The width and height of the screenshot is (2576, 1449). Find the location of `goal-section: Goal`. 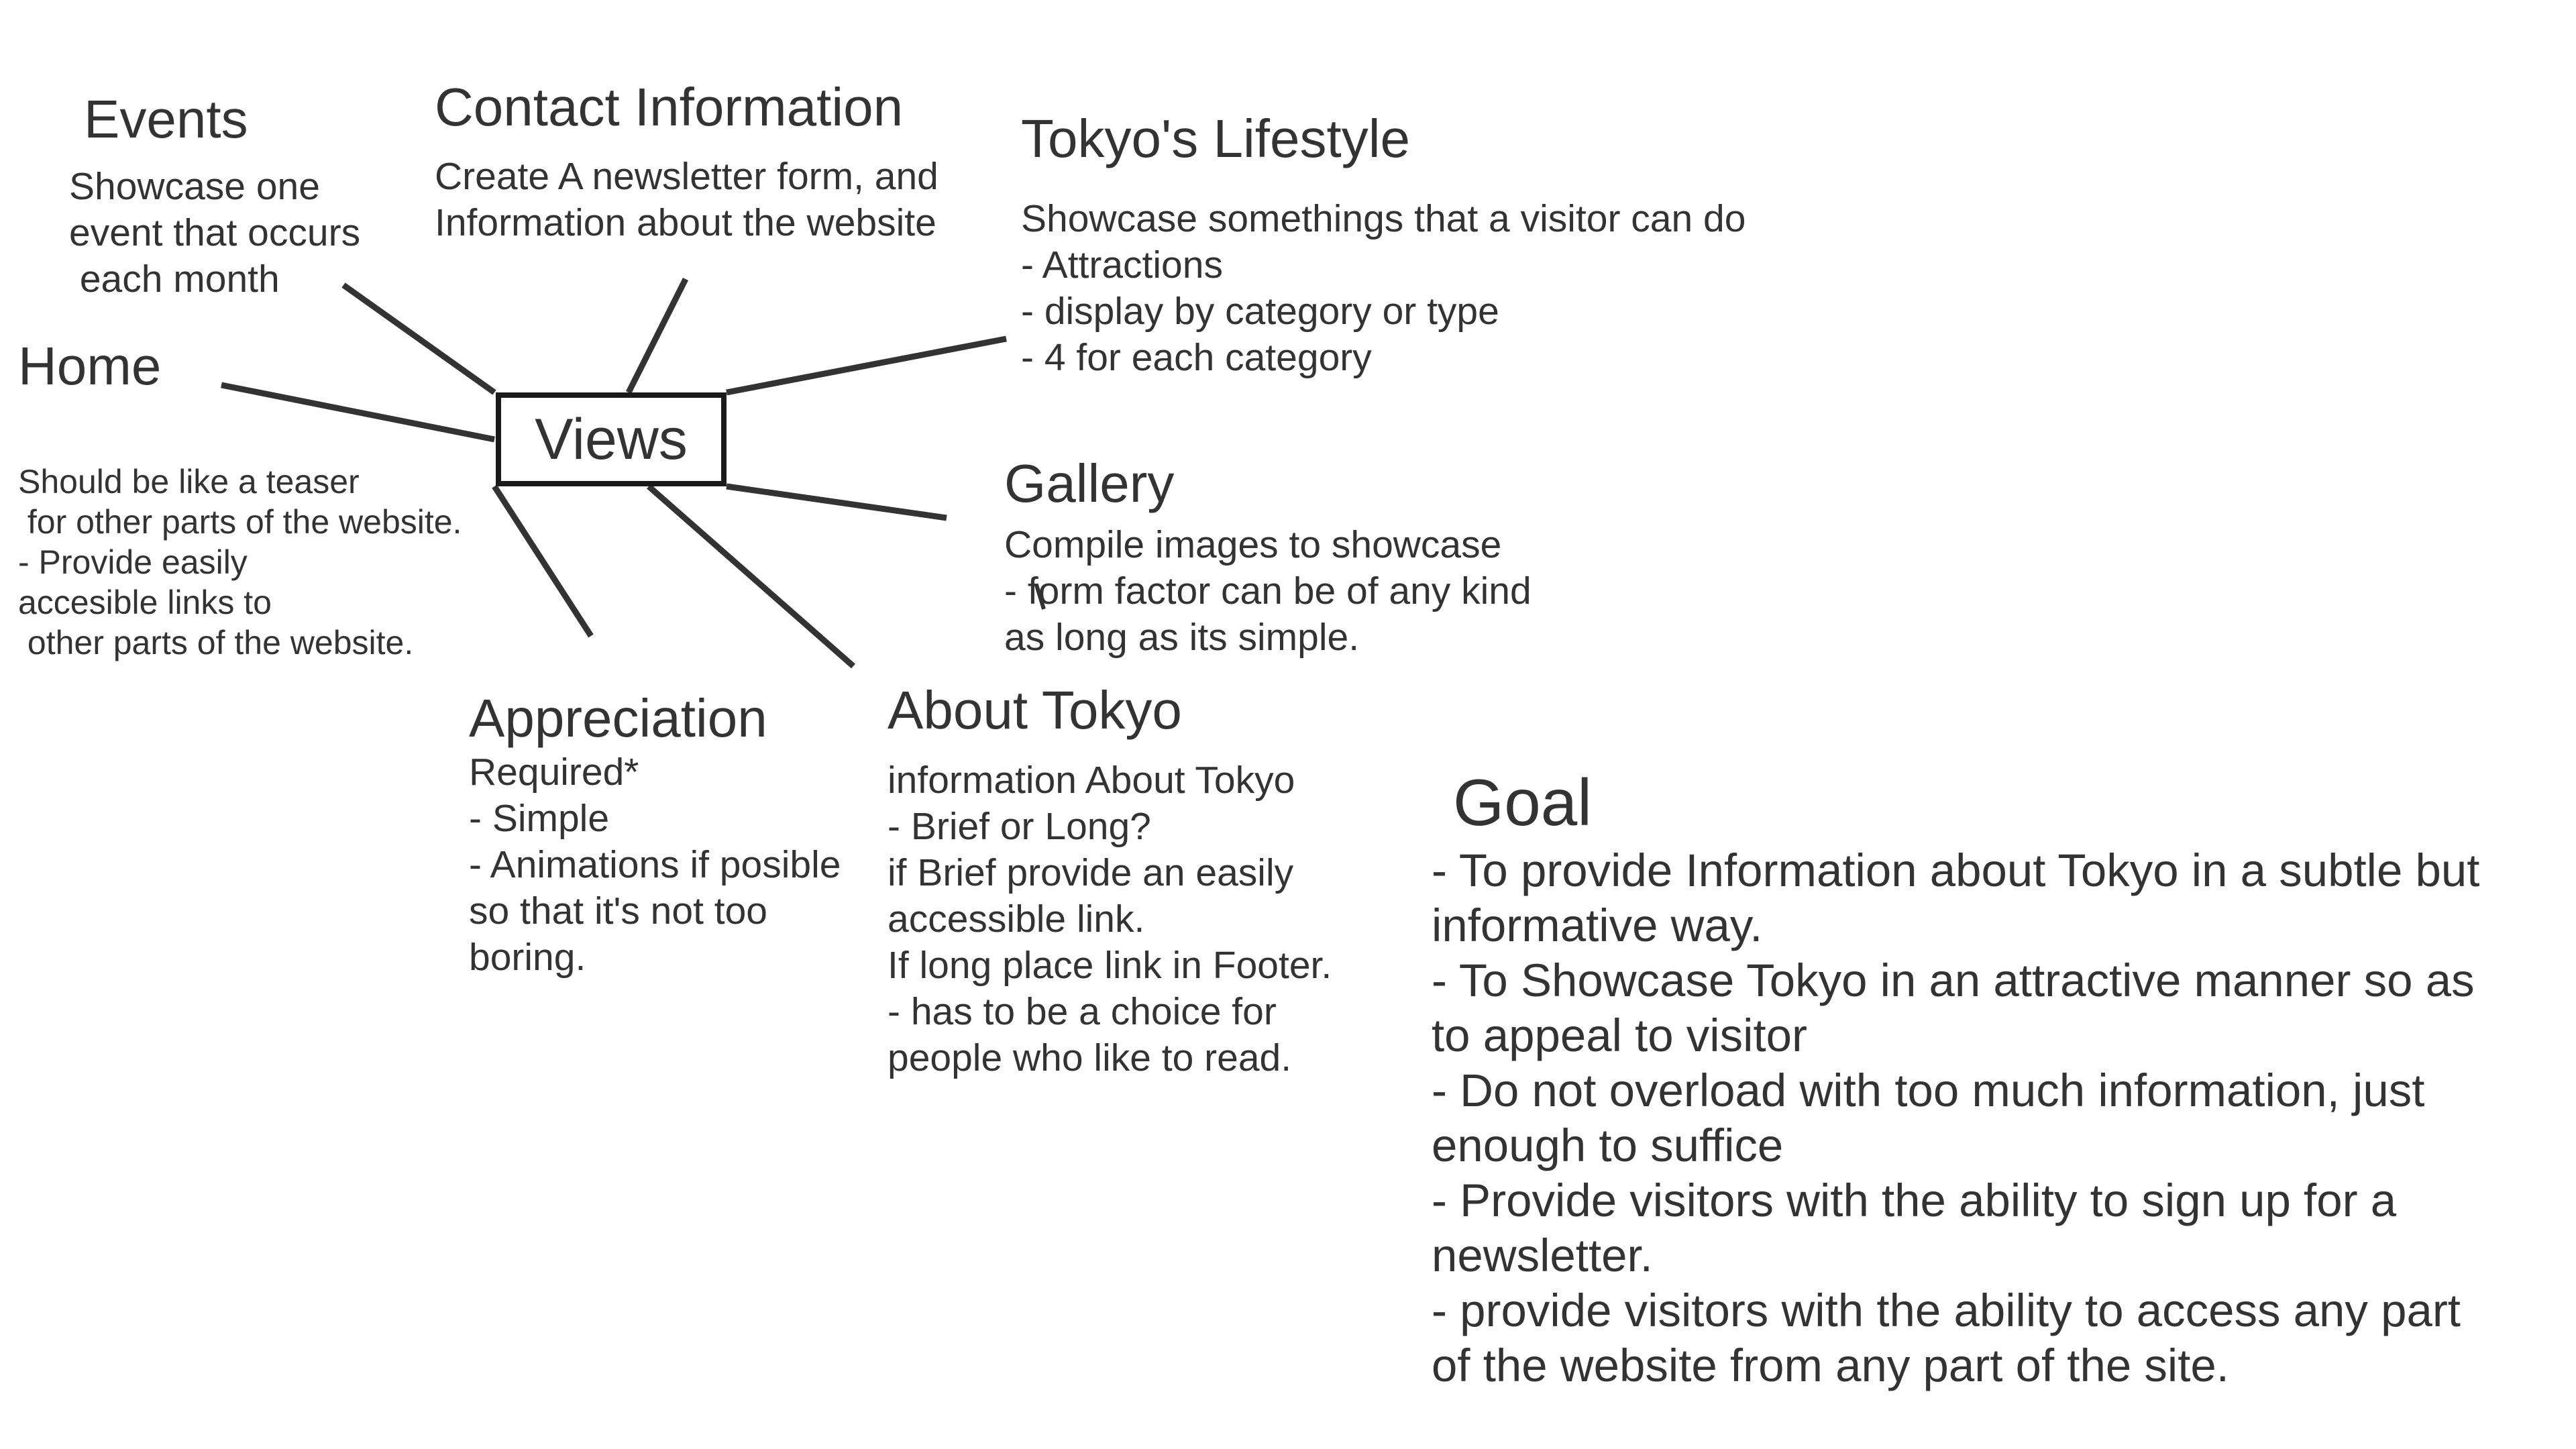

goal-section: Goal is located at coordinates (1523, 802).